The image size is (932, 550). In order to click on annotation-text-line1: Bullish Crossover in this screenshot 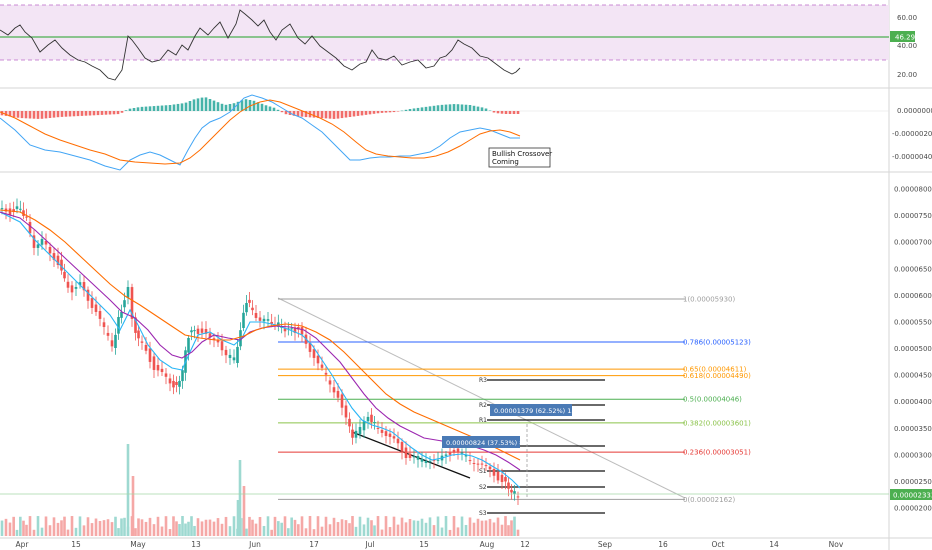, I will do `click(522, 154)`.